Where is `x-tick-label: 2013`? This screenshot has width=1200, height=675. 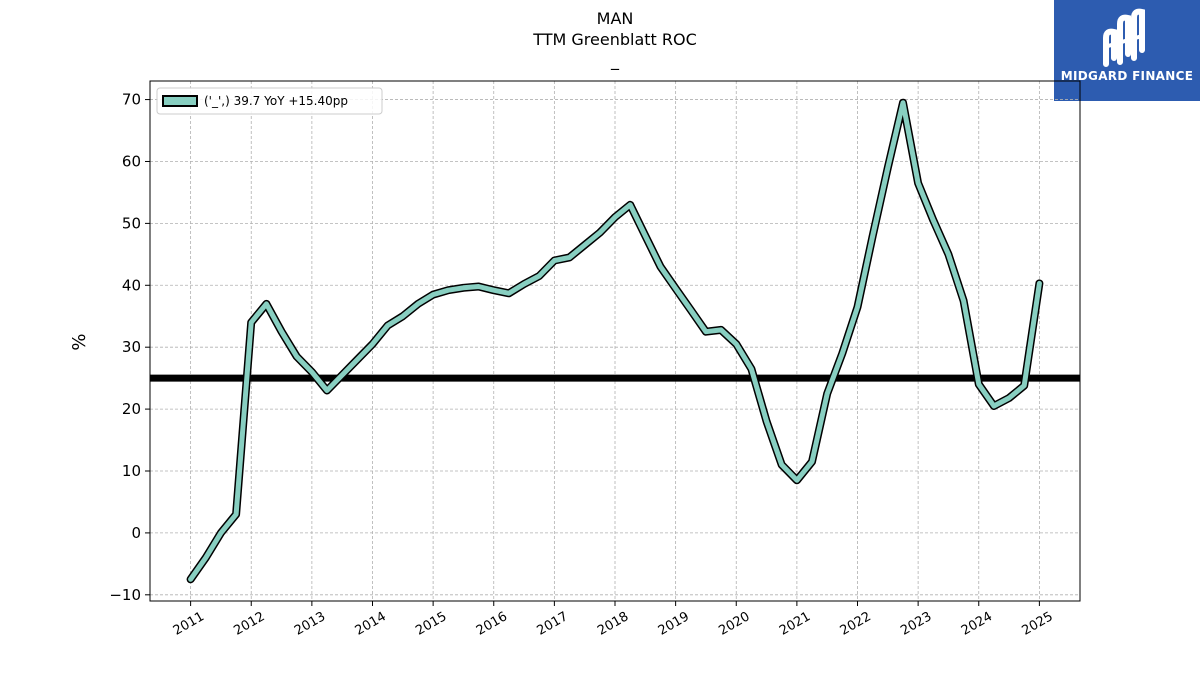 x-tick-label: 2013 is located at coordinates (310, 624).